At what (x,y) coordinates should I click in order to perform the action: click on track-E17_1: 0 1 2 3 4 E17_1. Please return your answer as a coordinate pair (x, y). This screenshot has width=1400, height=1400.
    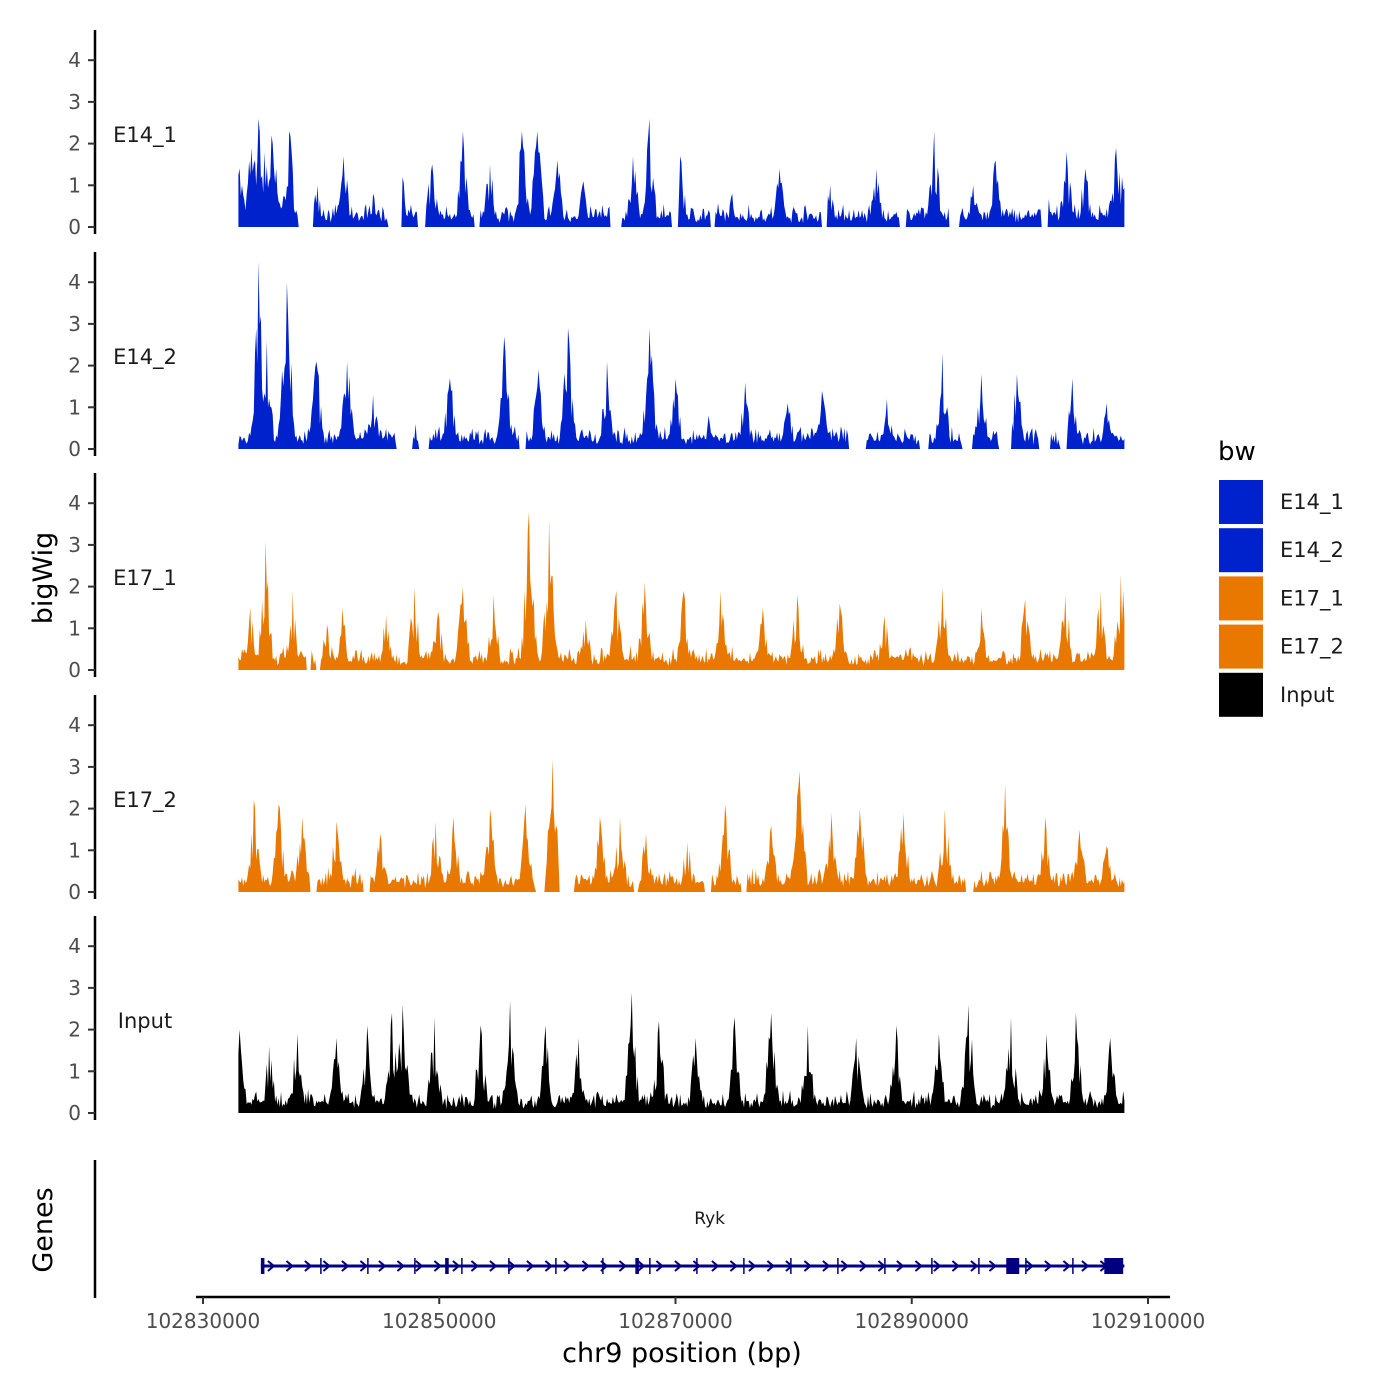
    Looking at the image, I should click on (596, 577).